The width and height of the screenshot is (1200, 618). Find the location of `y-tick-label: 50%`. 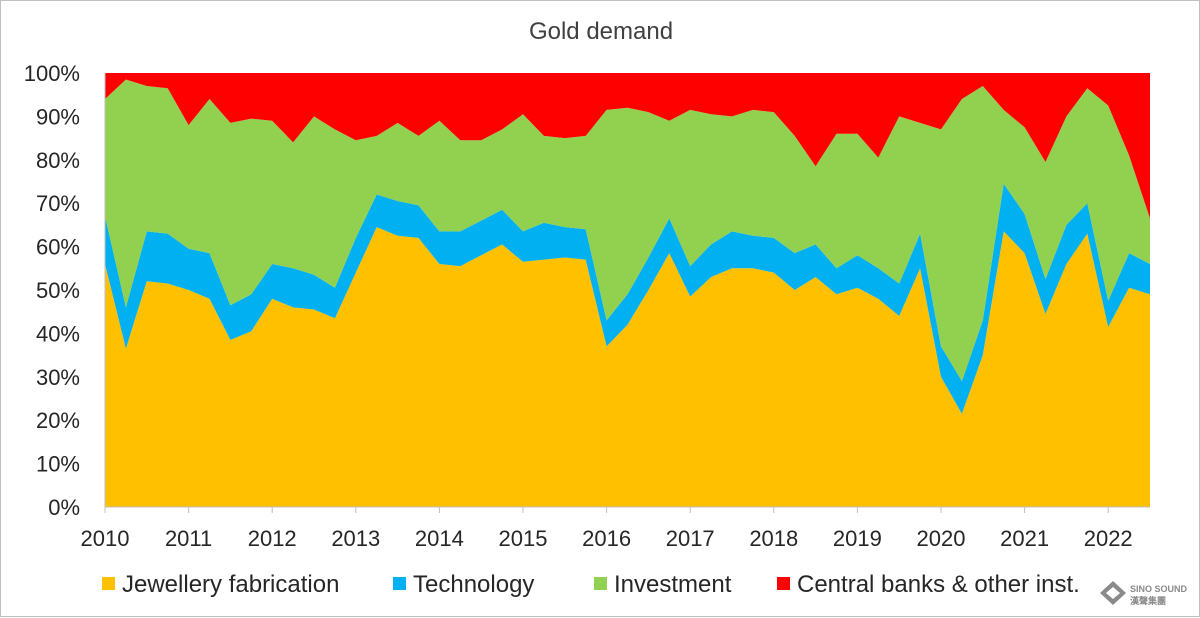

y-tick-label: 50% is located at coordinates (58, 290).